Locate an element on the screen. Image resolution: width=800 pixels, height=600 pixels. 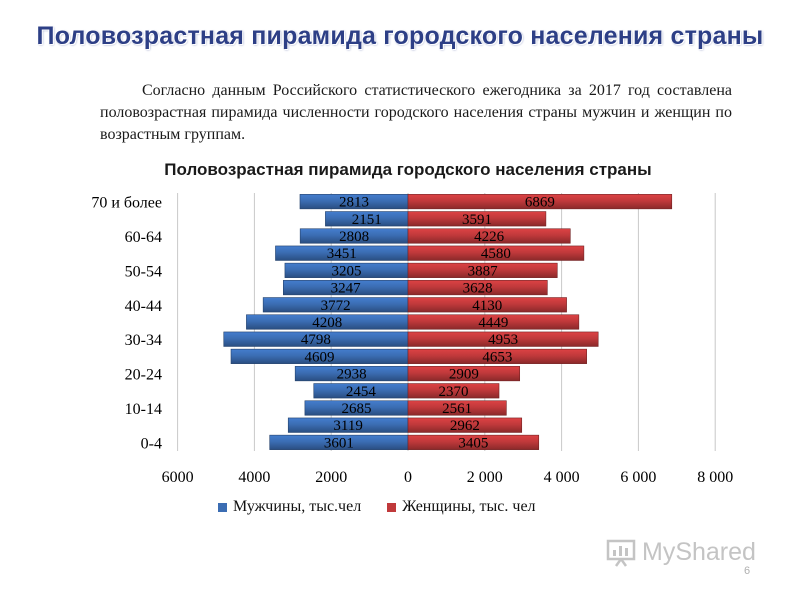
male-value-label: 4208 is located at coordinates (327, 323).